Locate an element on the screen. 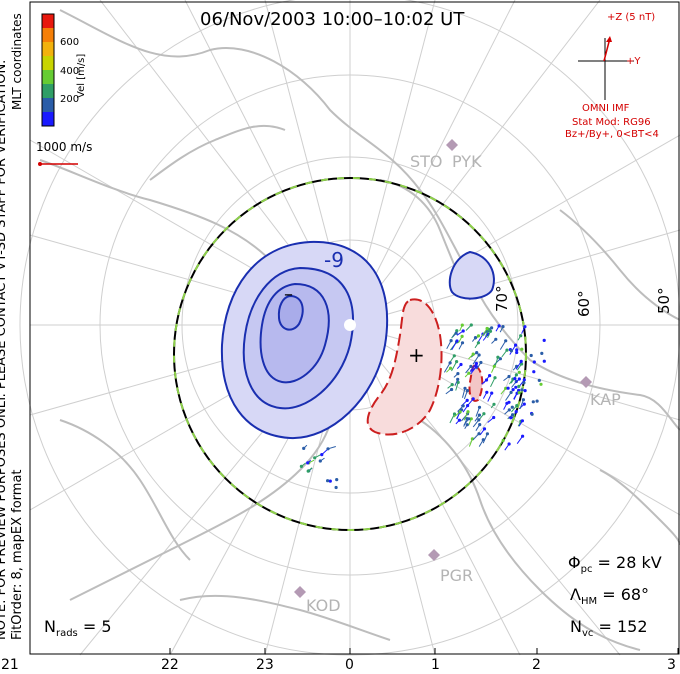  radar-label-sto: STO is located at coordinates (426, 161).